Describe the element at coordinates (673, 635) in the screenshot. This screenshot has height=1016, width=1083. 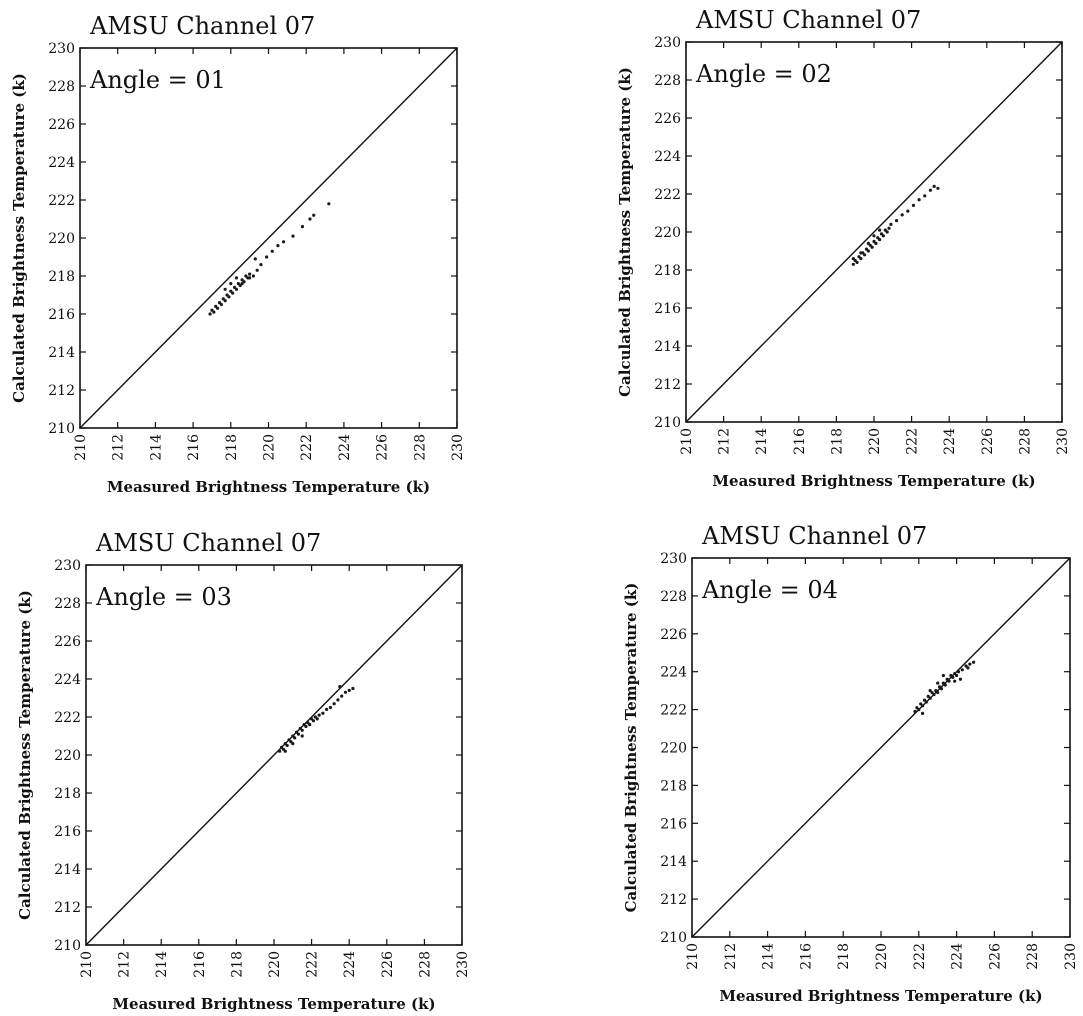
I see `y-tick-label: 226` at that location.